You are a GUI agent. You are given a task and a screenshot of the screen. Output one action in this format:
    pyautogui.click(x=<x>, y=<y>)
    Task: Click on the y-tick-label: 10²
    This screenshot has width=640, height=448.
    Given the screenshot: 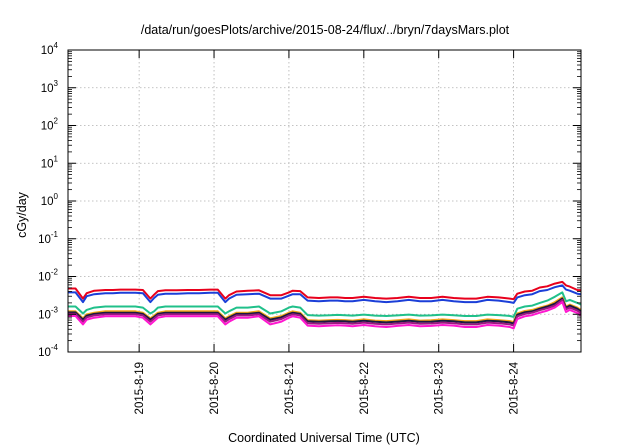 What is the action you would take?
    pyautogui.click(x=50, y=125)
    